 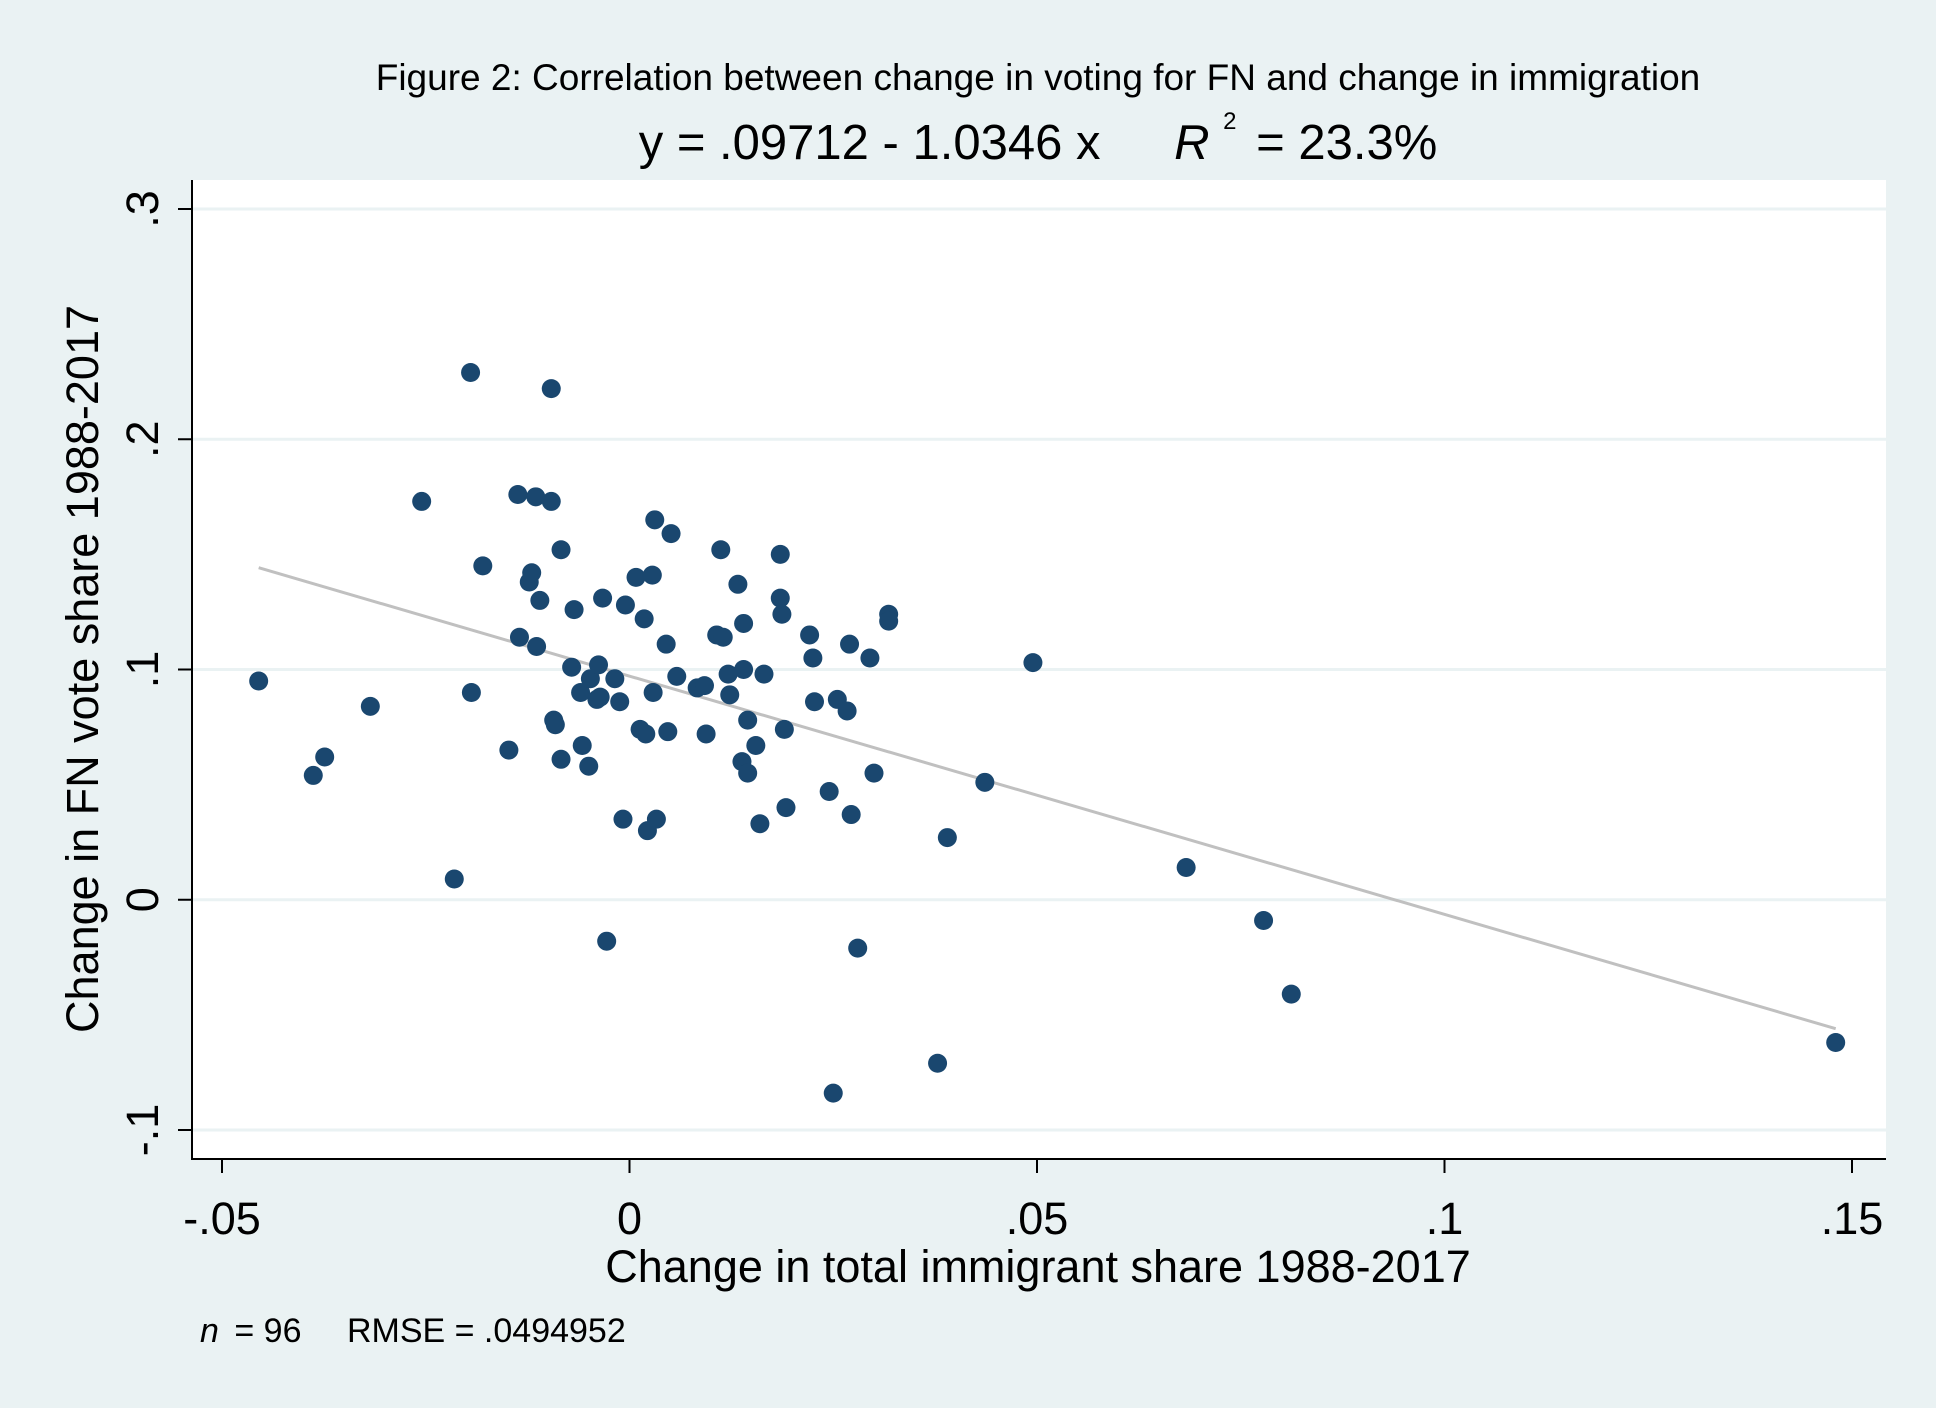 What do you see at coordinates (1037, 1218) in the screenshot?
I see `x-tick-label-2: .05` at bounding box center [1037, 1218].